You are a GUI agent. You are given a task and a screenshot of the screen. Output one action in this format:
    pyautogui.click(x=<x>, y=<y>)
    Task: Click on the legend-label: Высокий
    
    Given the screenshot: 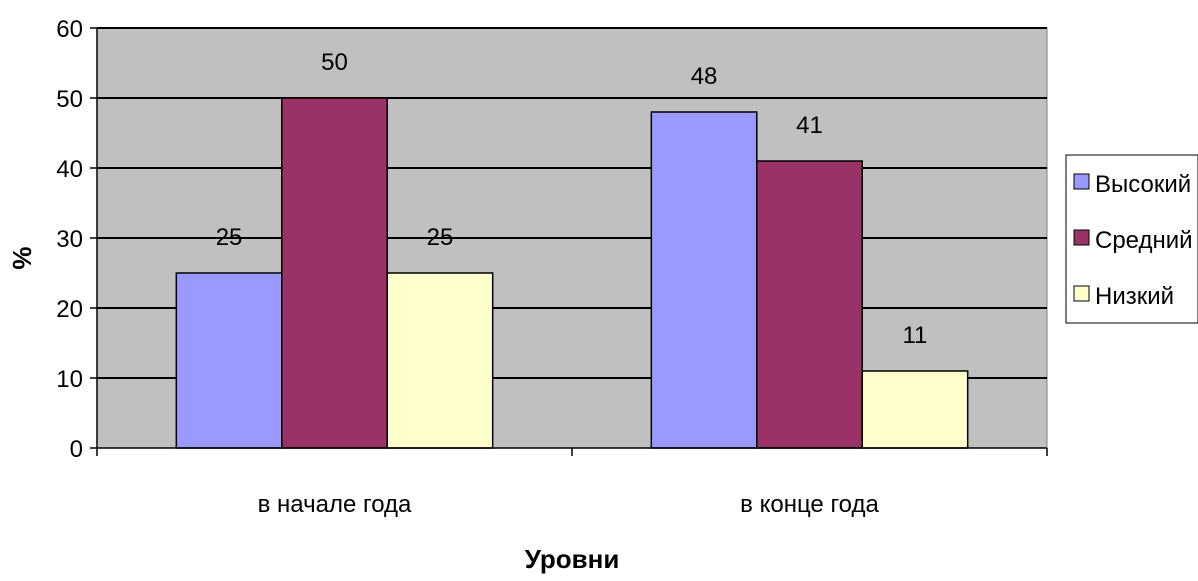 What is the action you would take?
    pyautogui.click(x=1143, y=184)
    